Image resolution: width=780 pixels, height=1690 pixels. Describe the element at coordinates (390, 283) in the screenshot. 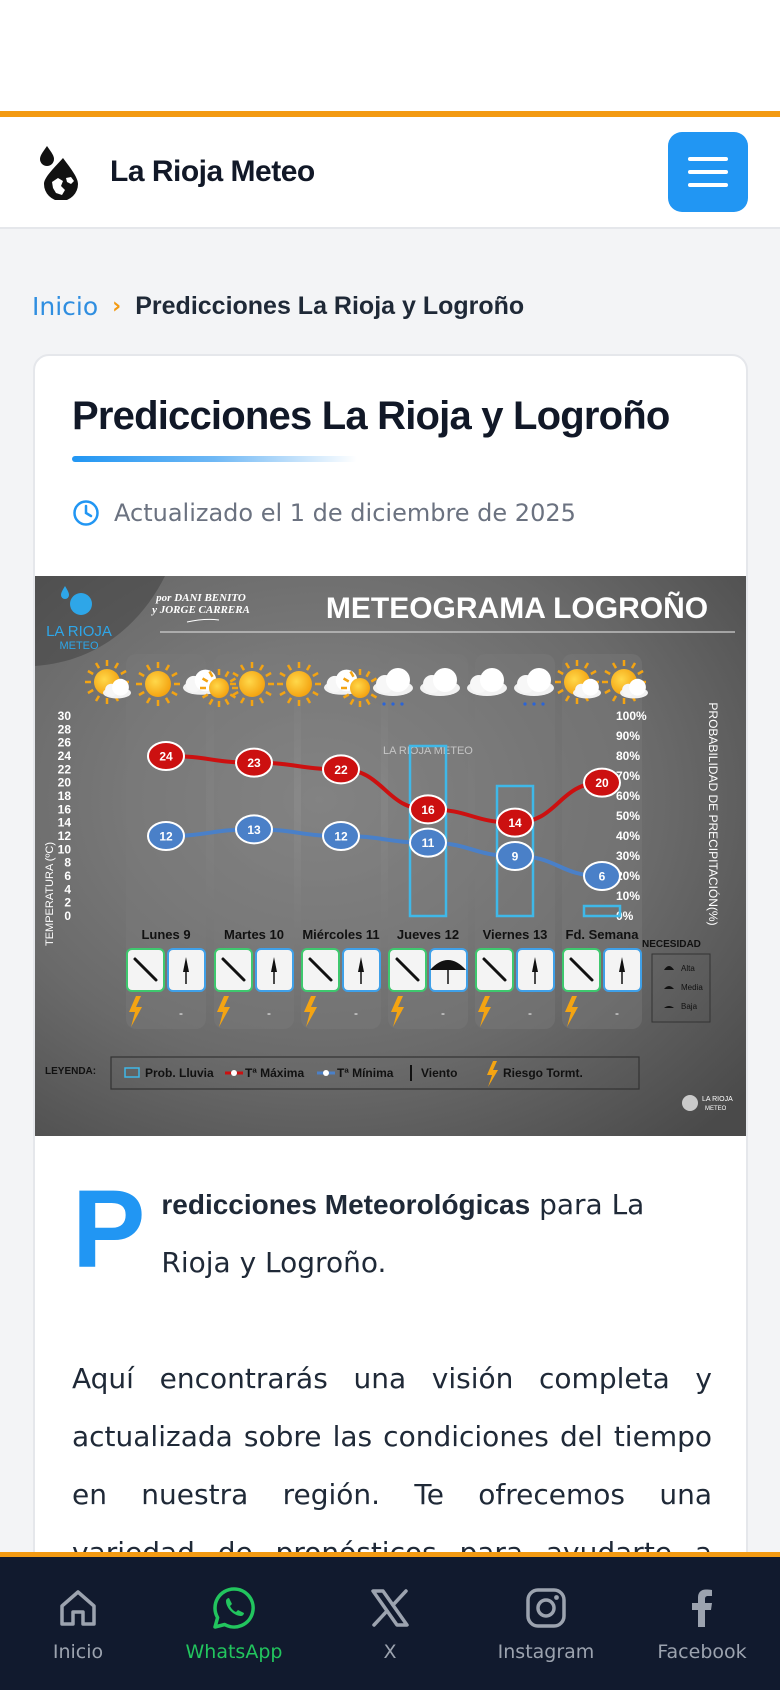

I see `breadcrumb: Inicio › Predicciones La Rioja y Logroño` at that location.